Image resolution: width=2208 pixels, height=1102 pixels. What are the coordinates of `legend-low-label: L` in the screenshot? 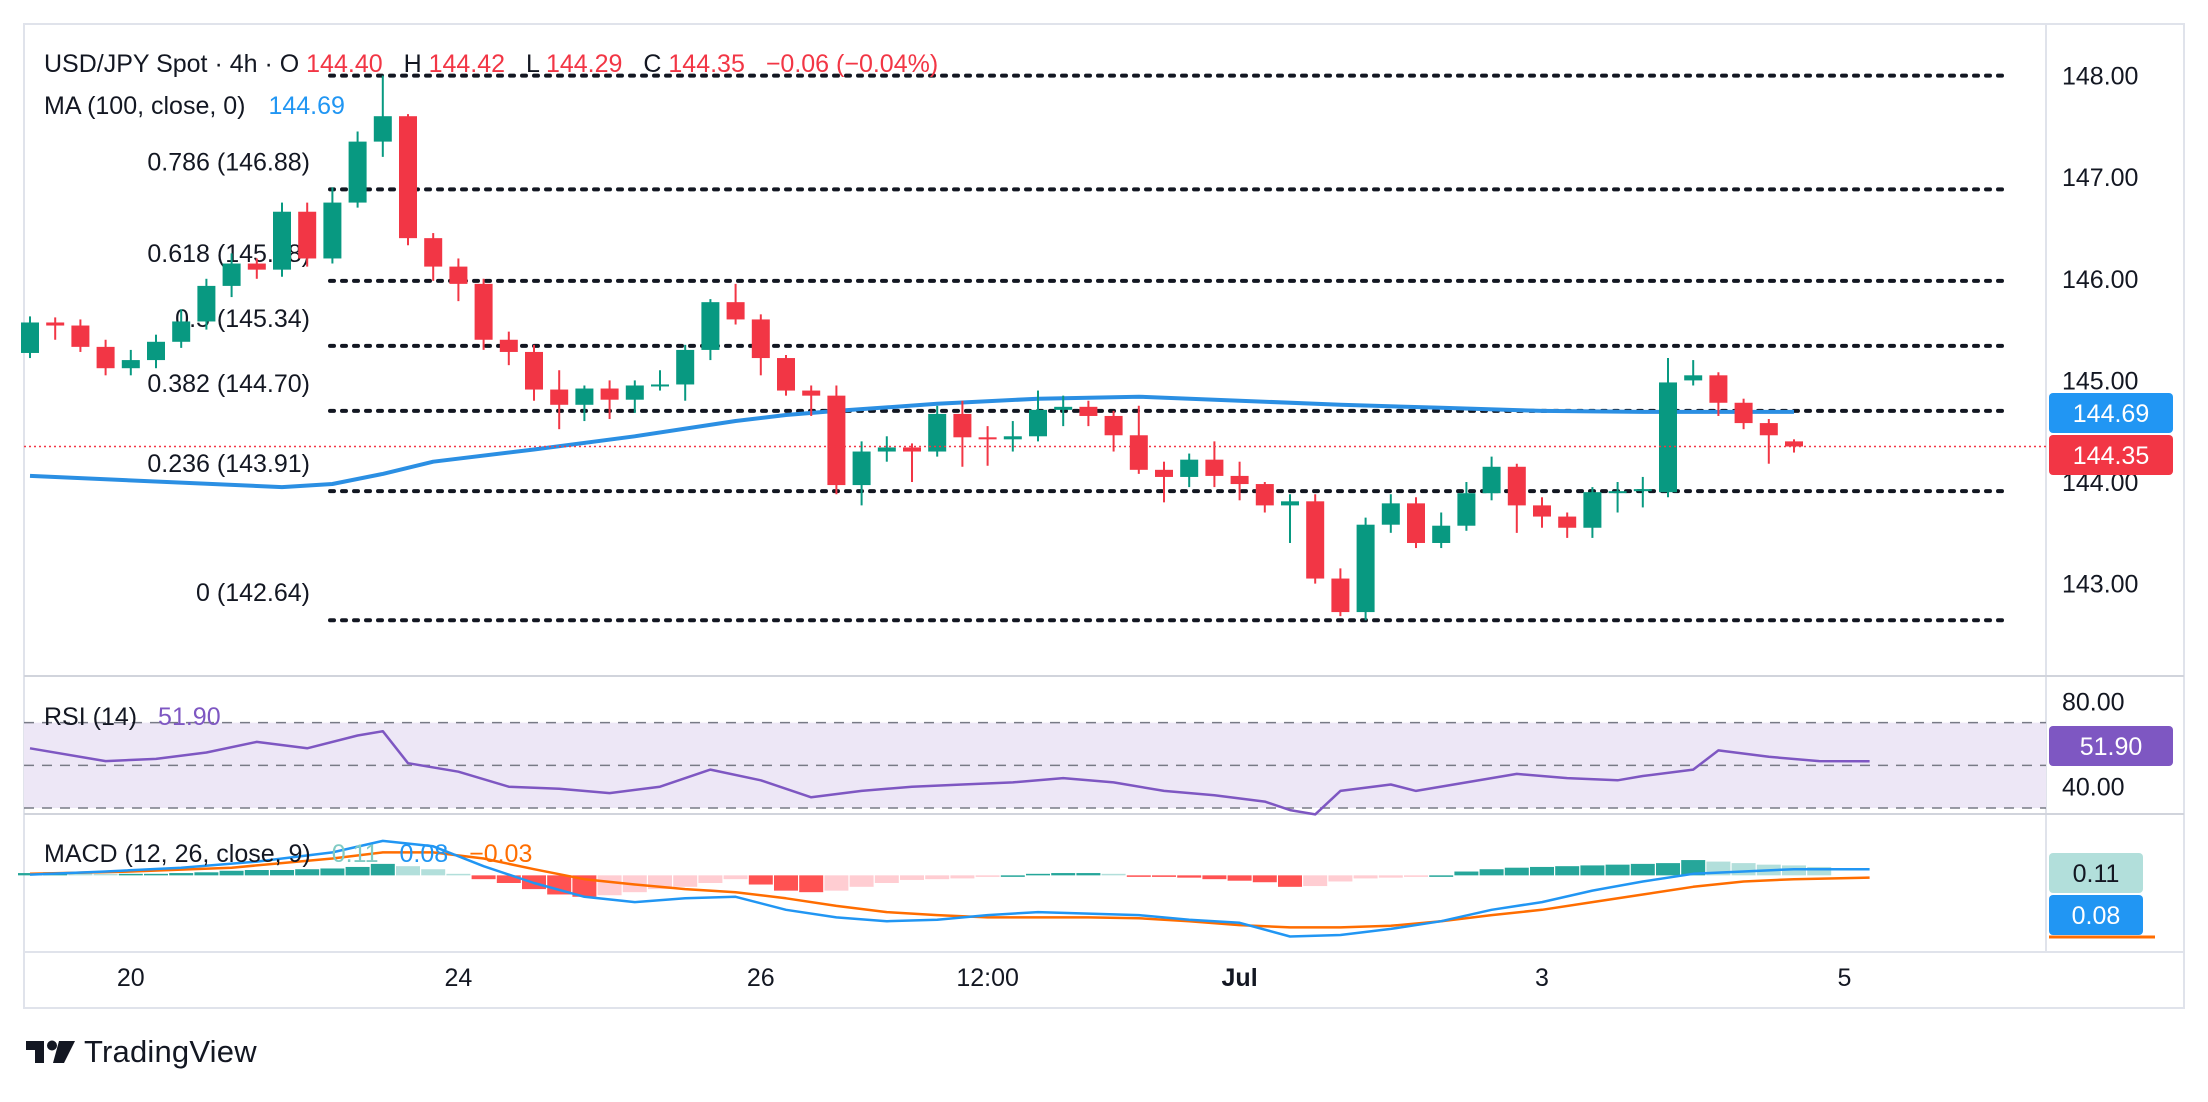 It's located at (533, 64).